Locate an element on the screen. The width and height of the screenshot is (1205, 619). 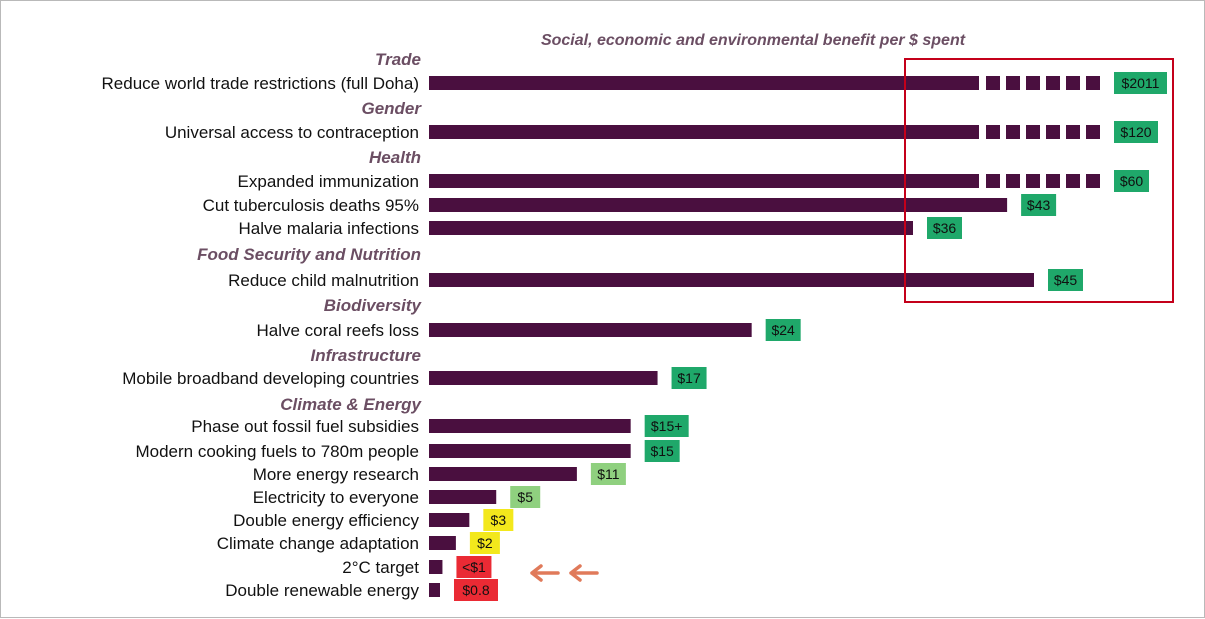
value-label: $15 is located at coordinates (662, 451).